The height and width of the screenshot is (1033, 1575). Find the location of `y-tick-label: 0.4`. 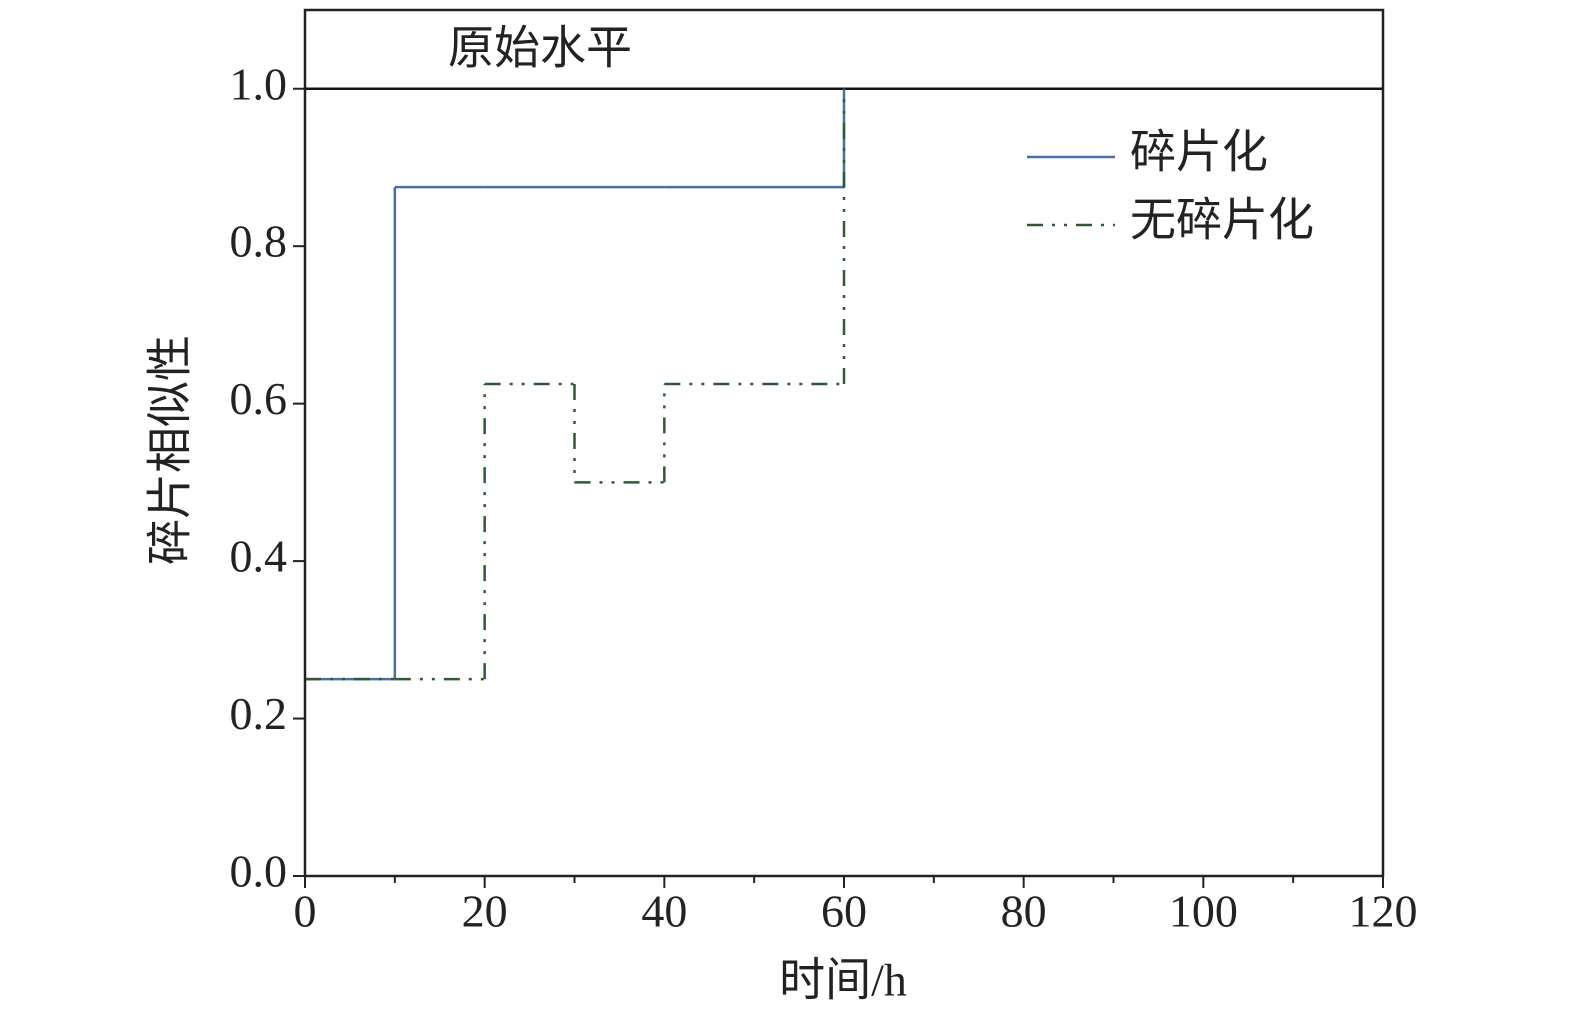

y-tick-label: 0.4 is located at coordinates (259, 556).